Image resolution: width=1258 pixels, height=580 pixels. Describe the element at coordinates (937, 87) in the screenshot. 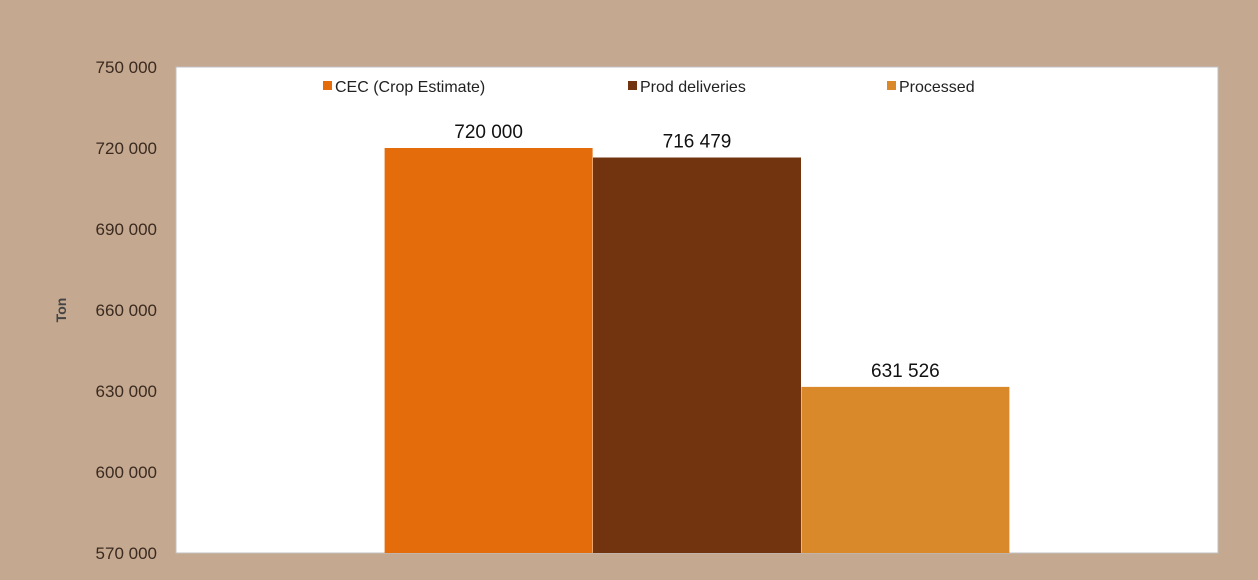

I see `legend-label: Processed` at that location.